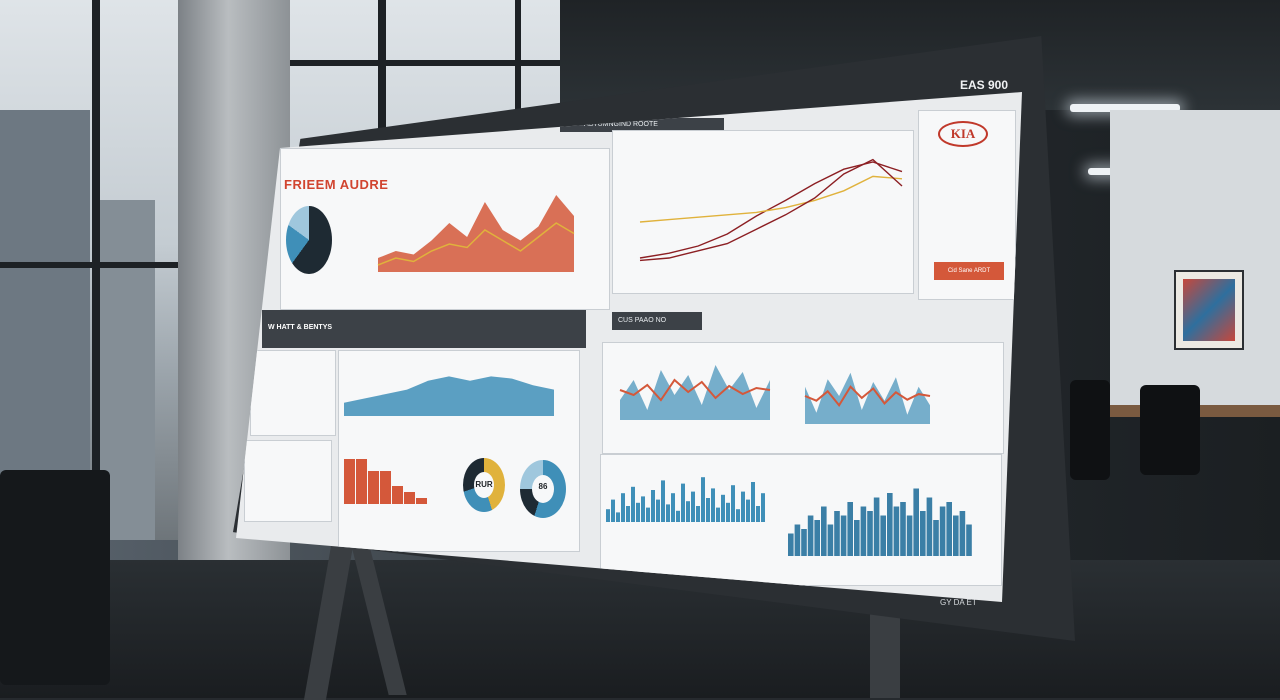 This screenshot has height=700, width=1280. I want to click on overview-pie-chart, so click(309, 240).